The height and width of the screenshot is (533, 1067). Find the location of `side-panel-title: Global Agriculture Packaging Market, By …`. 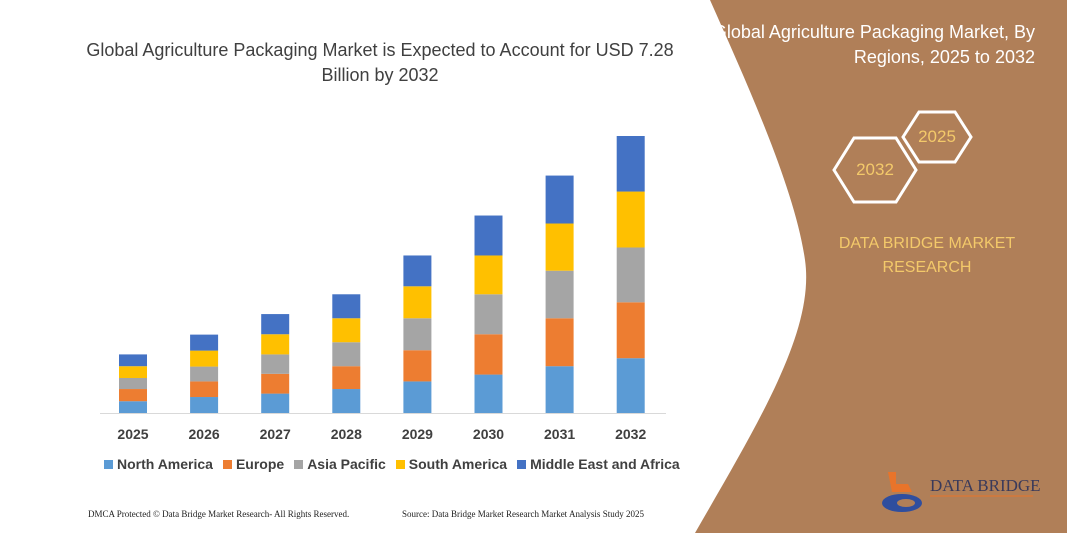

side-panel-title: Global Agriculture Packaging Market, By … is located at coordinates (873, 44).